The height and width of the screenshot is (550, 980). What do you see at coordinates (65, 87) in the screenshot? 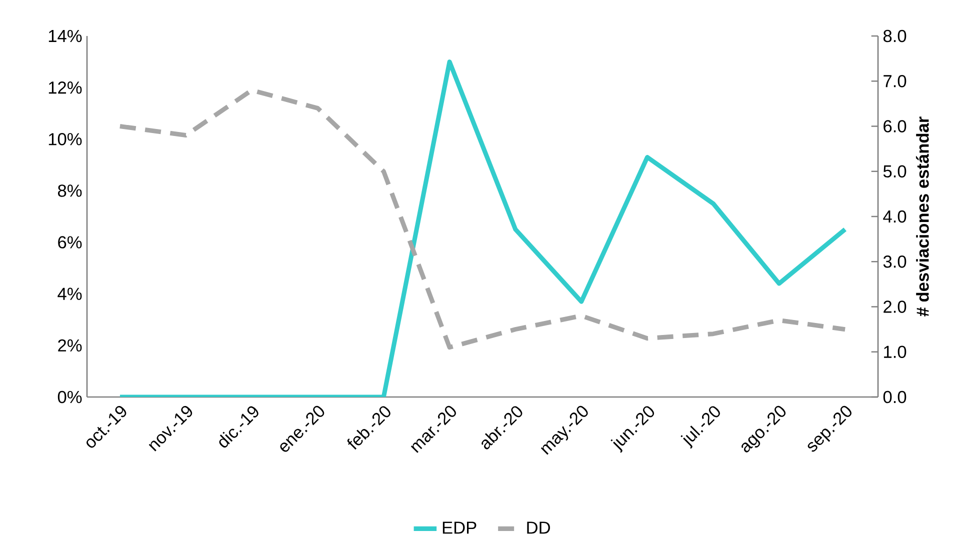
I see `y-tick-label: 12%` at bounding box center [65, 87].